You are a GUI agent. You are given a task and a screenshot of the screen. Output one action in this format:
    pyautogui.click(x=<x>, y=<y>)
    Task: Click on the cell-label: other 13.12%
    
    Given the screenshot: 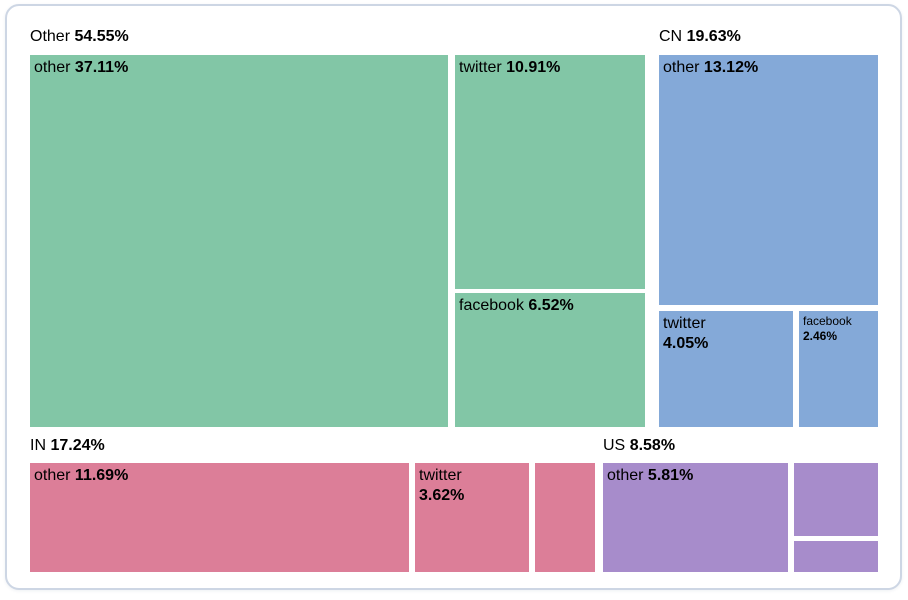 What is the action you would take?
    pyautogui.click(x=768, y=68)
    